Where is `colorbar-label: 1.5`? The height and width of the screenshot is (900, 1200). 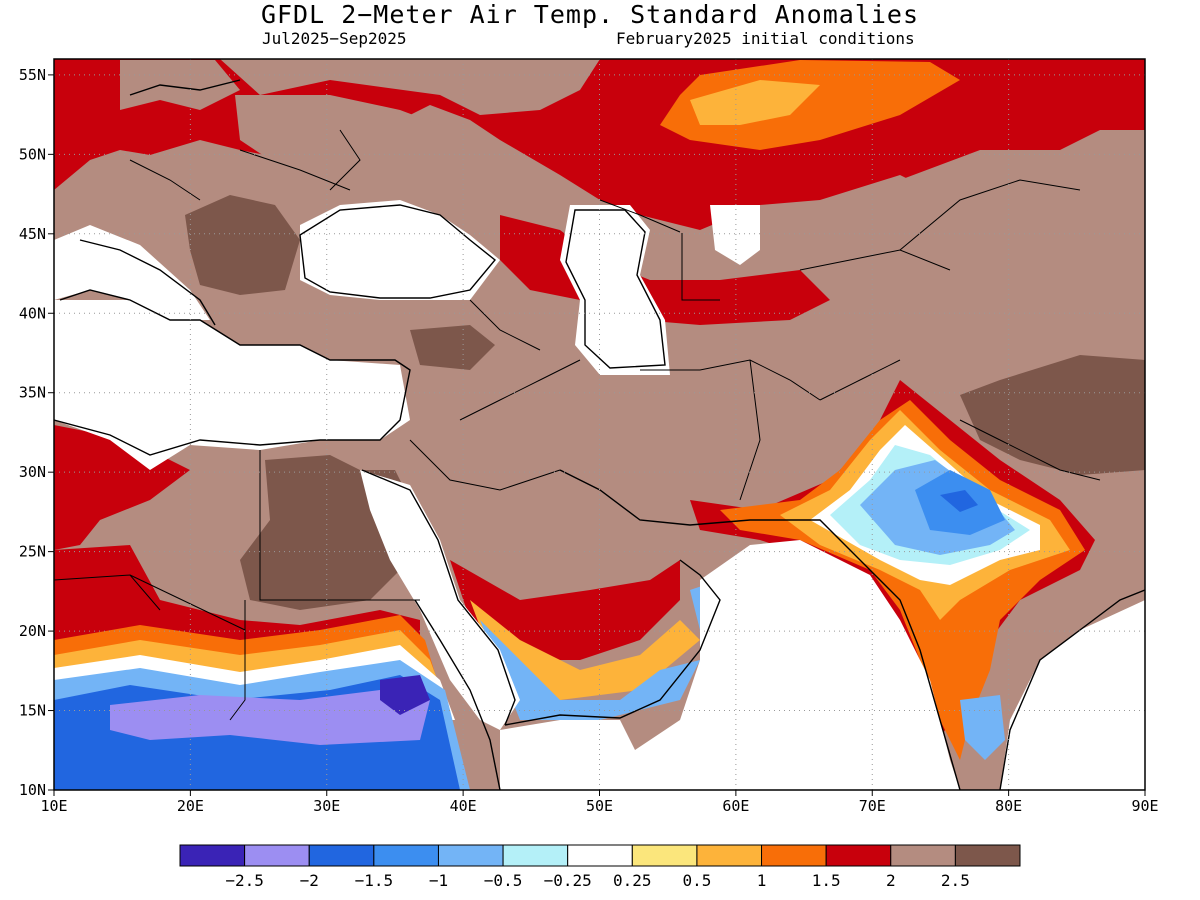
colorbar-label: 1.5 is located at coordinates (826, 880).